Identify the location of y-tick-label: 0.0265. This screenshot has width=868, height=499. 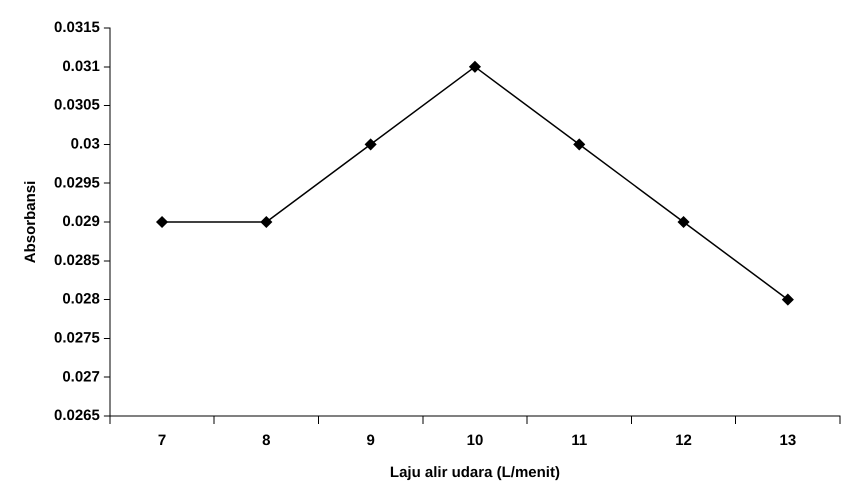
(77, 415).